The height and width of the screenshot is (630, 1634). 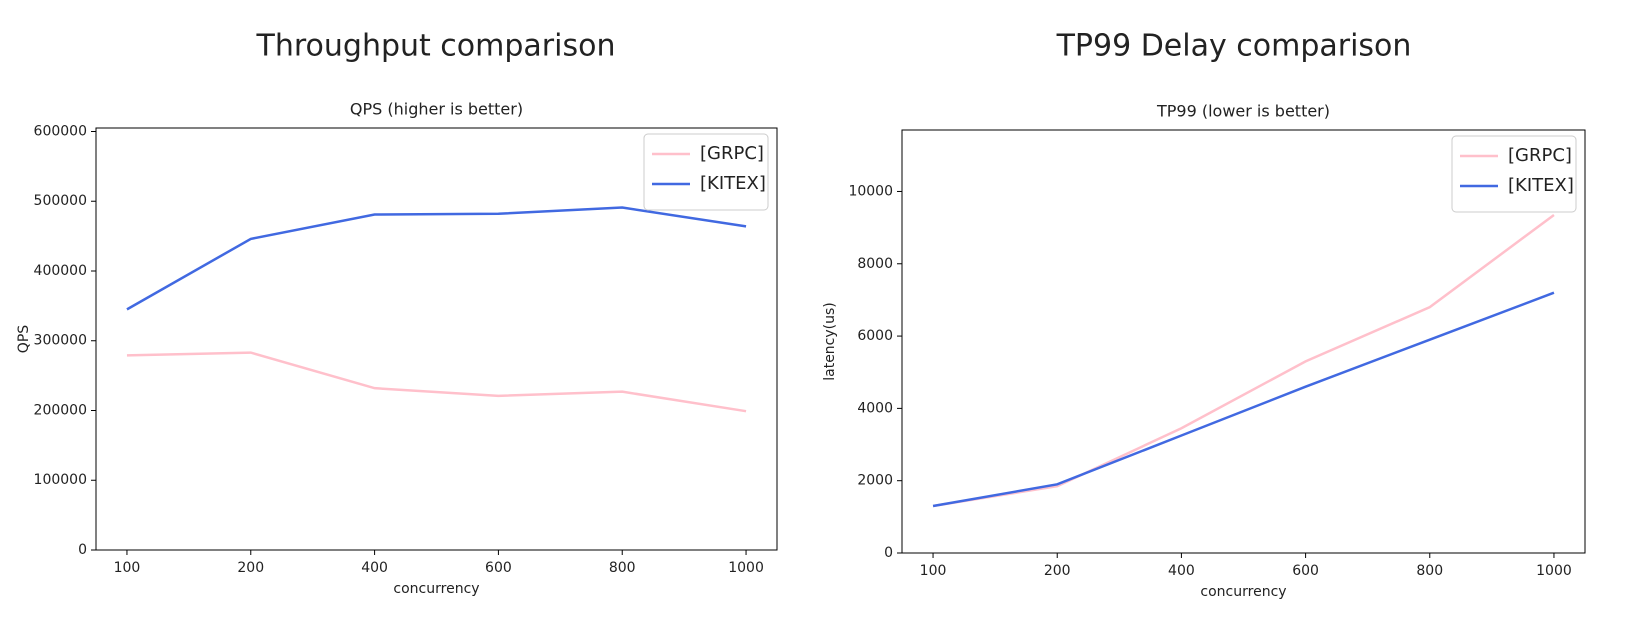 I want to click on heading: TP99 Delay comparison, so click(x=1234, y=46).